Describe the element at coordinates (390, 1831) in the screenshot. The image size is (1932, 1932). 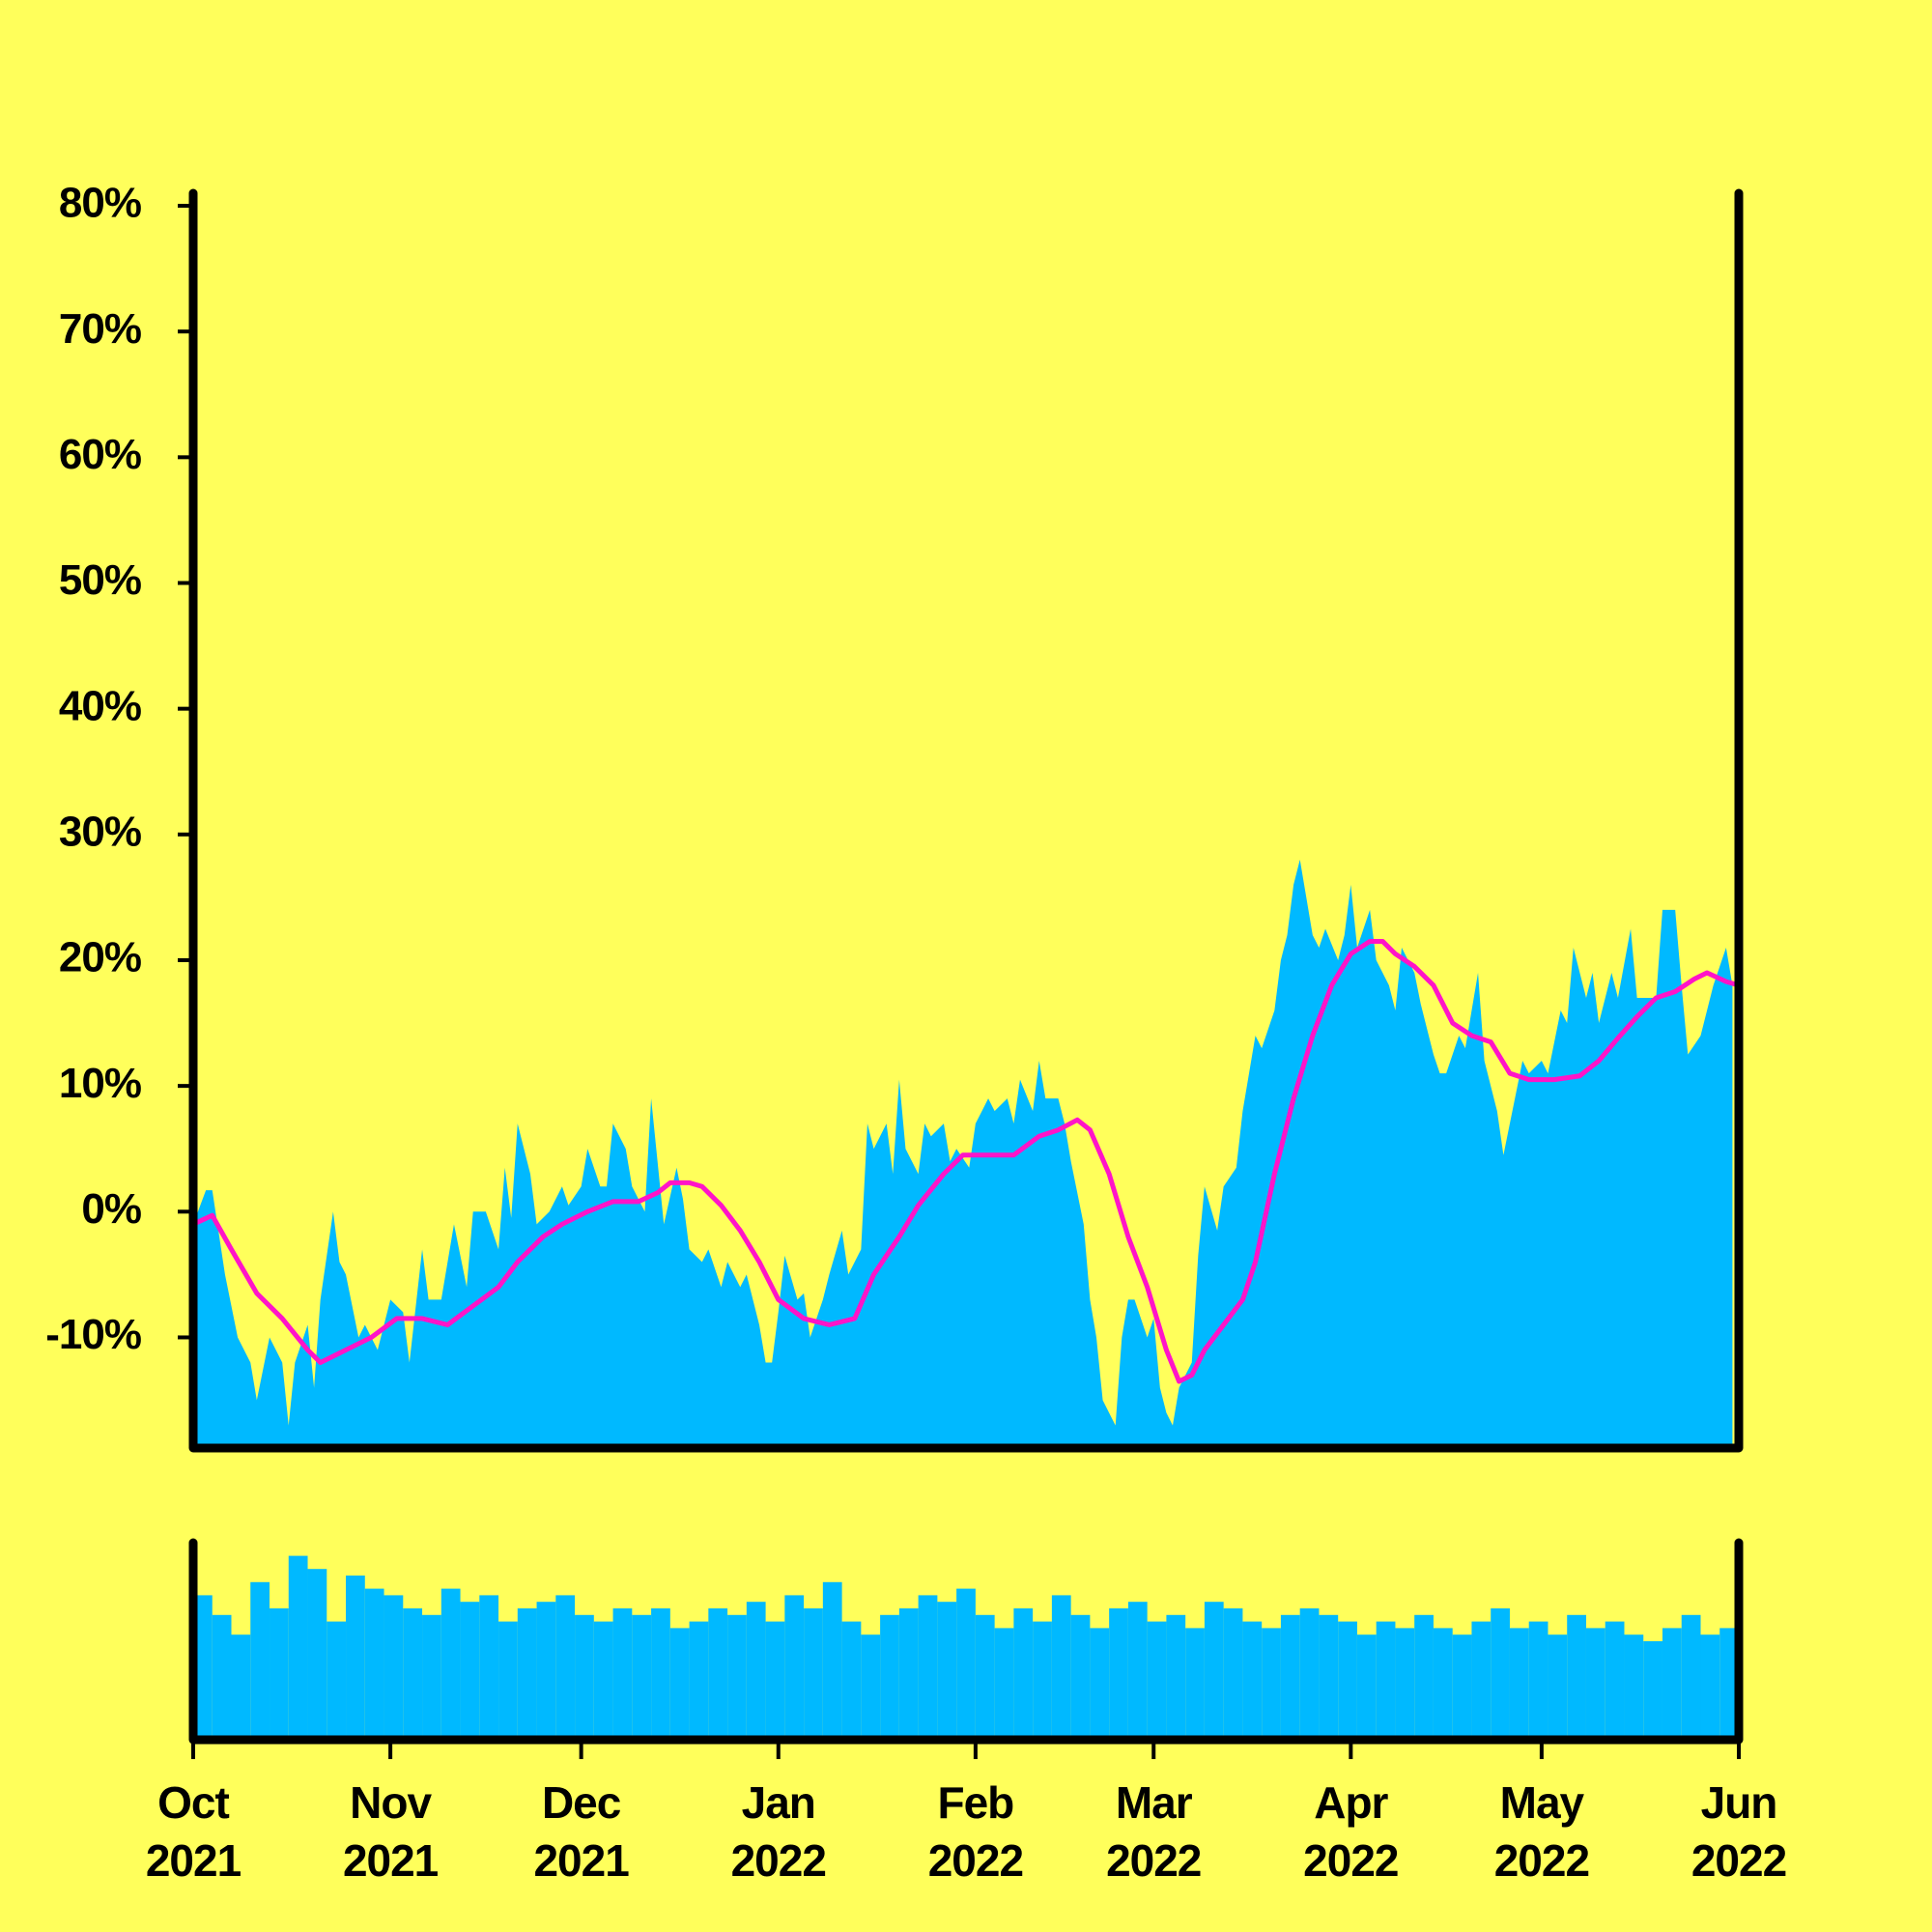
I see `x-tick-label: Nov 2021` at that location.